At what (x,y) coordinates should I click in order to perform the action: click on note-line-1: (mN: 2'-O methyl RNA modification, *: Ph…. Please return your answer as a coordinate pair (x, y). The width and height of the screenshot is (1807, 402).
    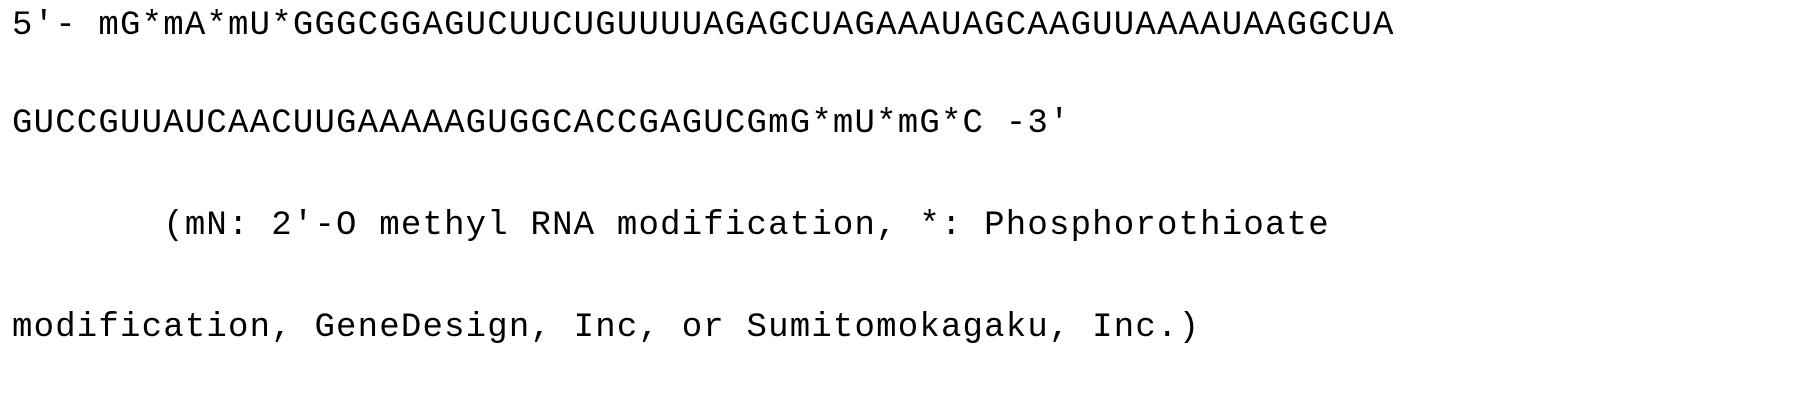
    Looking at the image, I should click on (671, 226).